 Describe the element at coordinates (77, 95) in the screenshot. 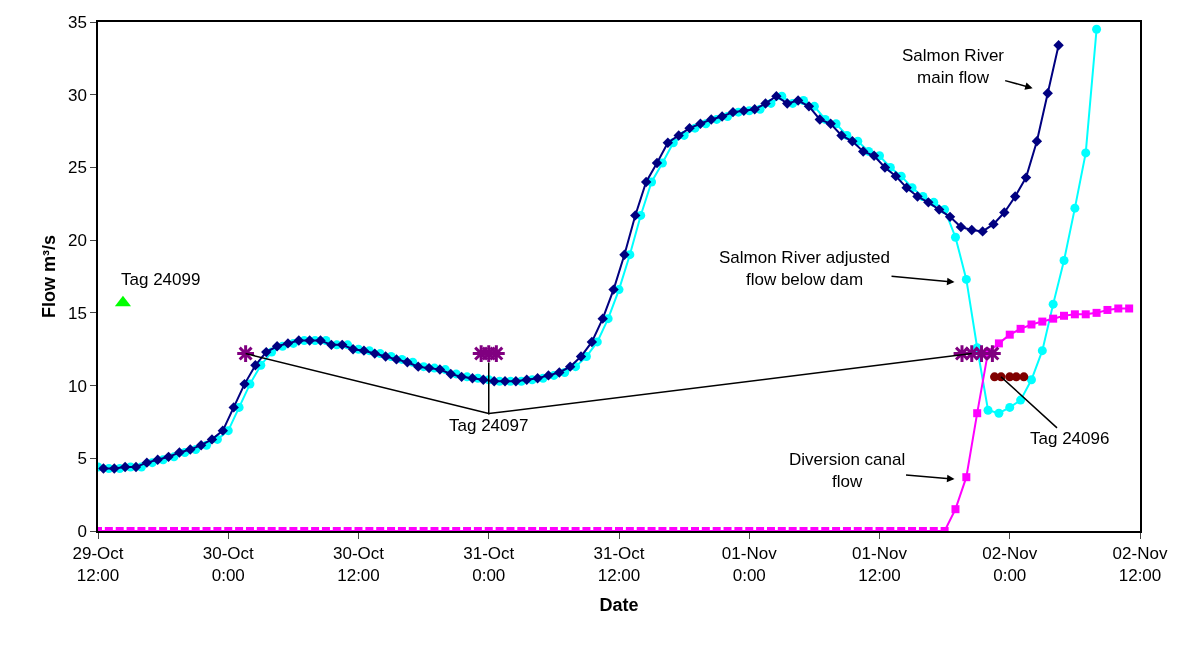

I see `y-tick-label: 30` at that location.